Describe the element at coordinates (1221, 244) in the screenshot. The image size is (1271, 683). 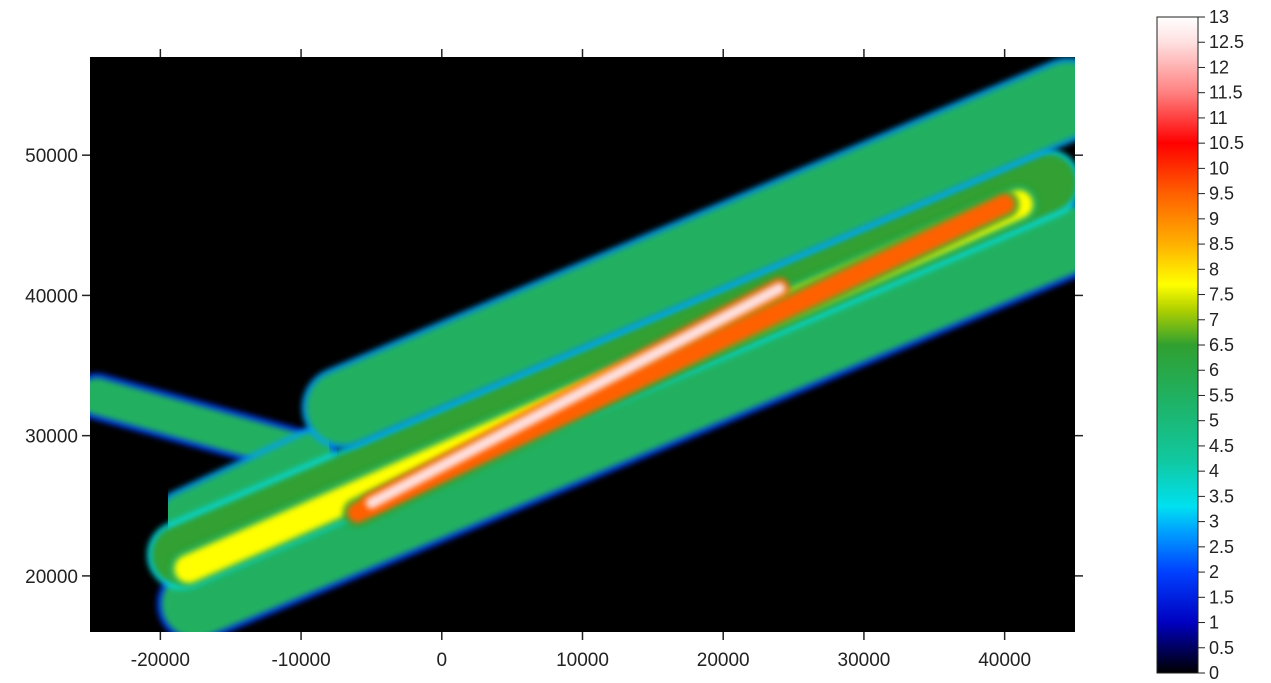
I see `colorbar-tick-label: 8.5` at that location.